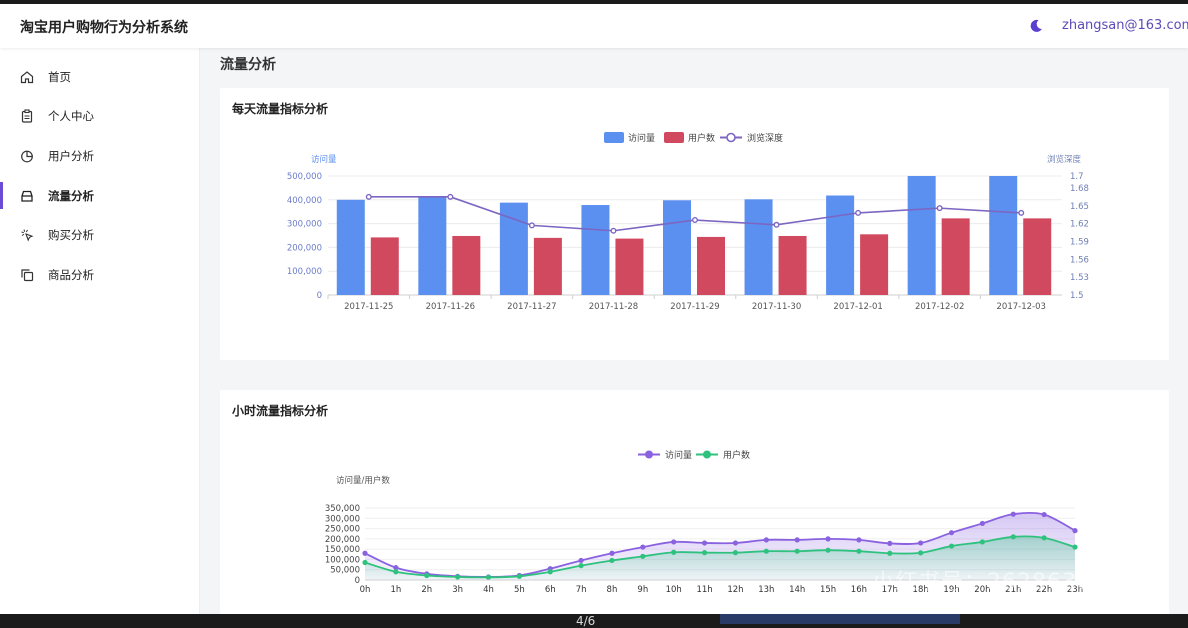  What do you see at coordinates (280, 411) in the screenshot?
I see `chart-title: 小时流量指标分析` at bounding box center [280, 411].